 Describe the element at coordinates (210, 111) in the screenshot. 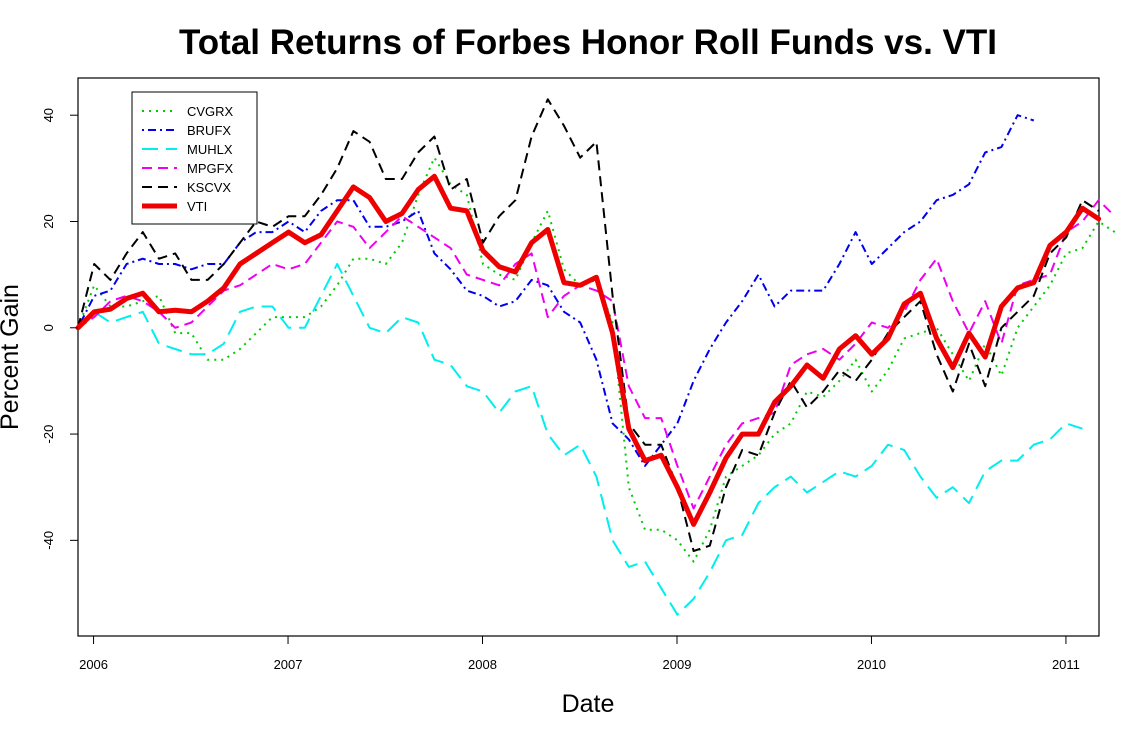

I see `legend-label-cvgrx: CVGRX` at that location.